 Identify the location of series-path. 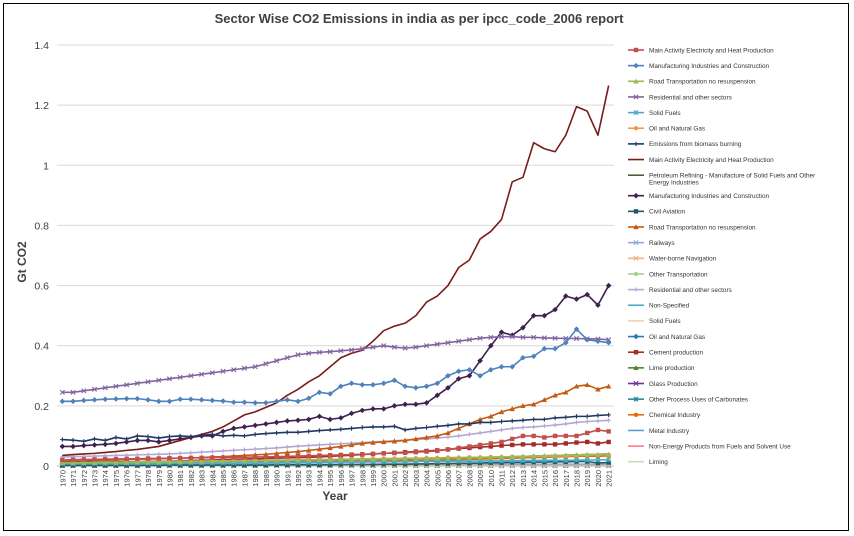
(335, 428).